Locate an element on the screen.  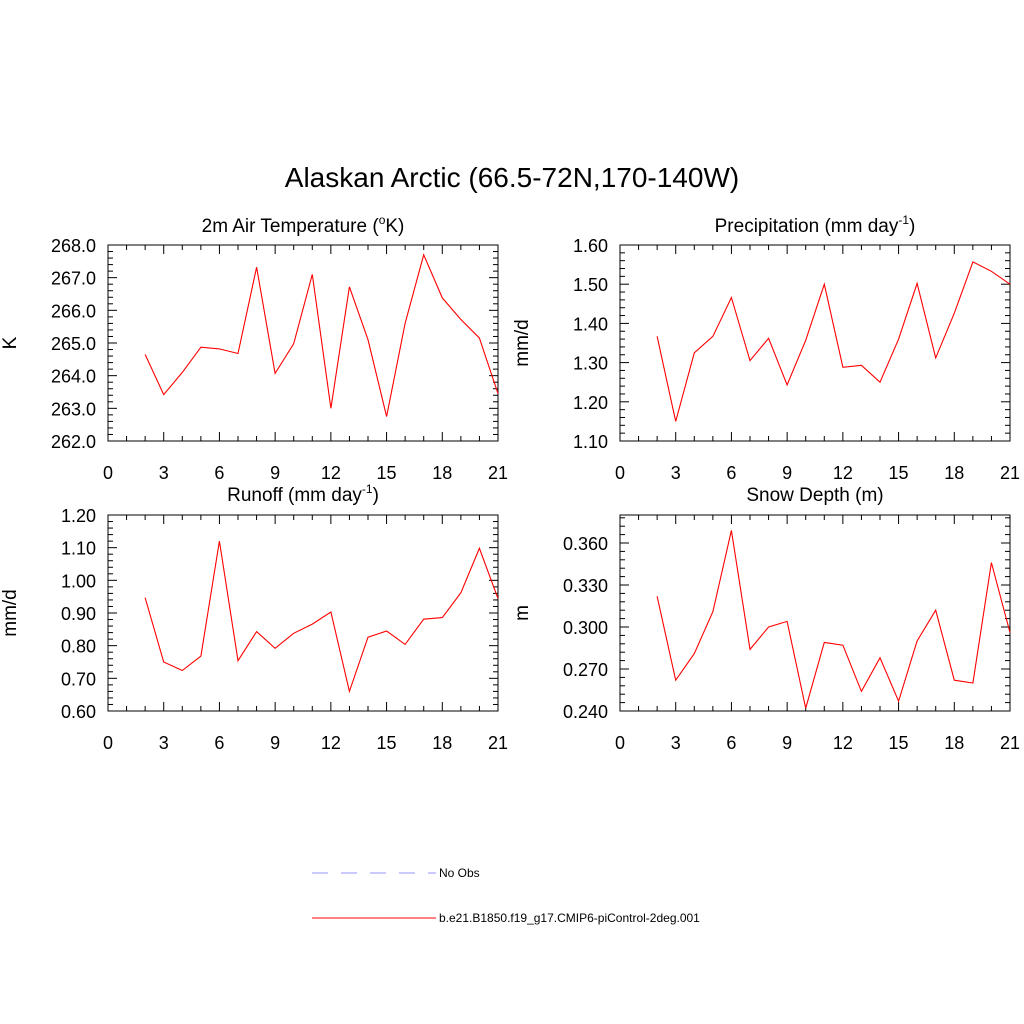
y-tick-label: 1.30 is located at coordinates (590, 364).